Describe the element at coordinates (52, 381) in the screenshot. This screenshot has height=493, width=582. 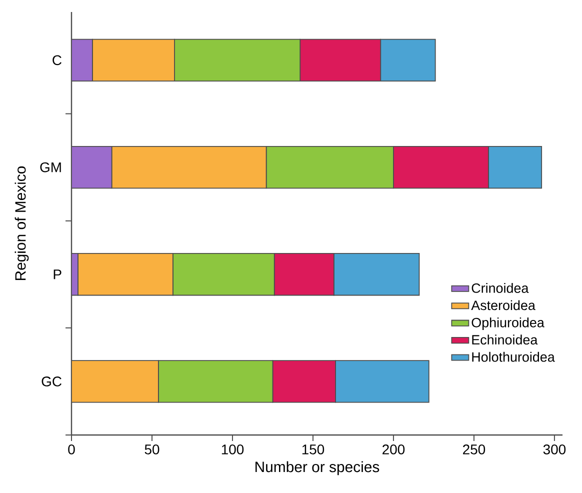
I see `y-tick-label: GC` at that location.